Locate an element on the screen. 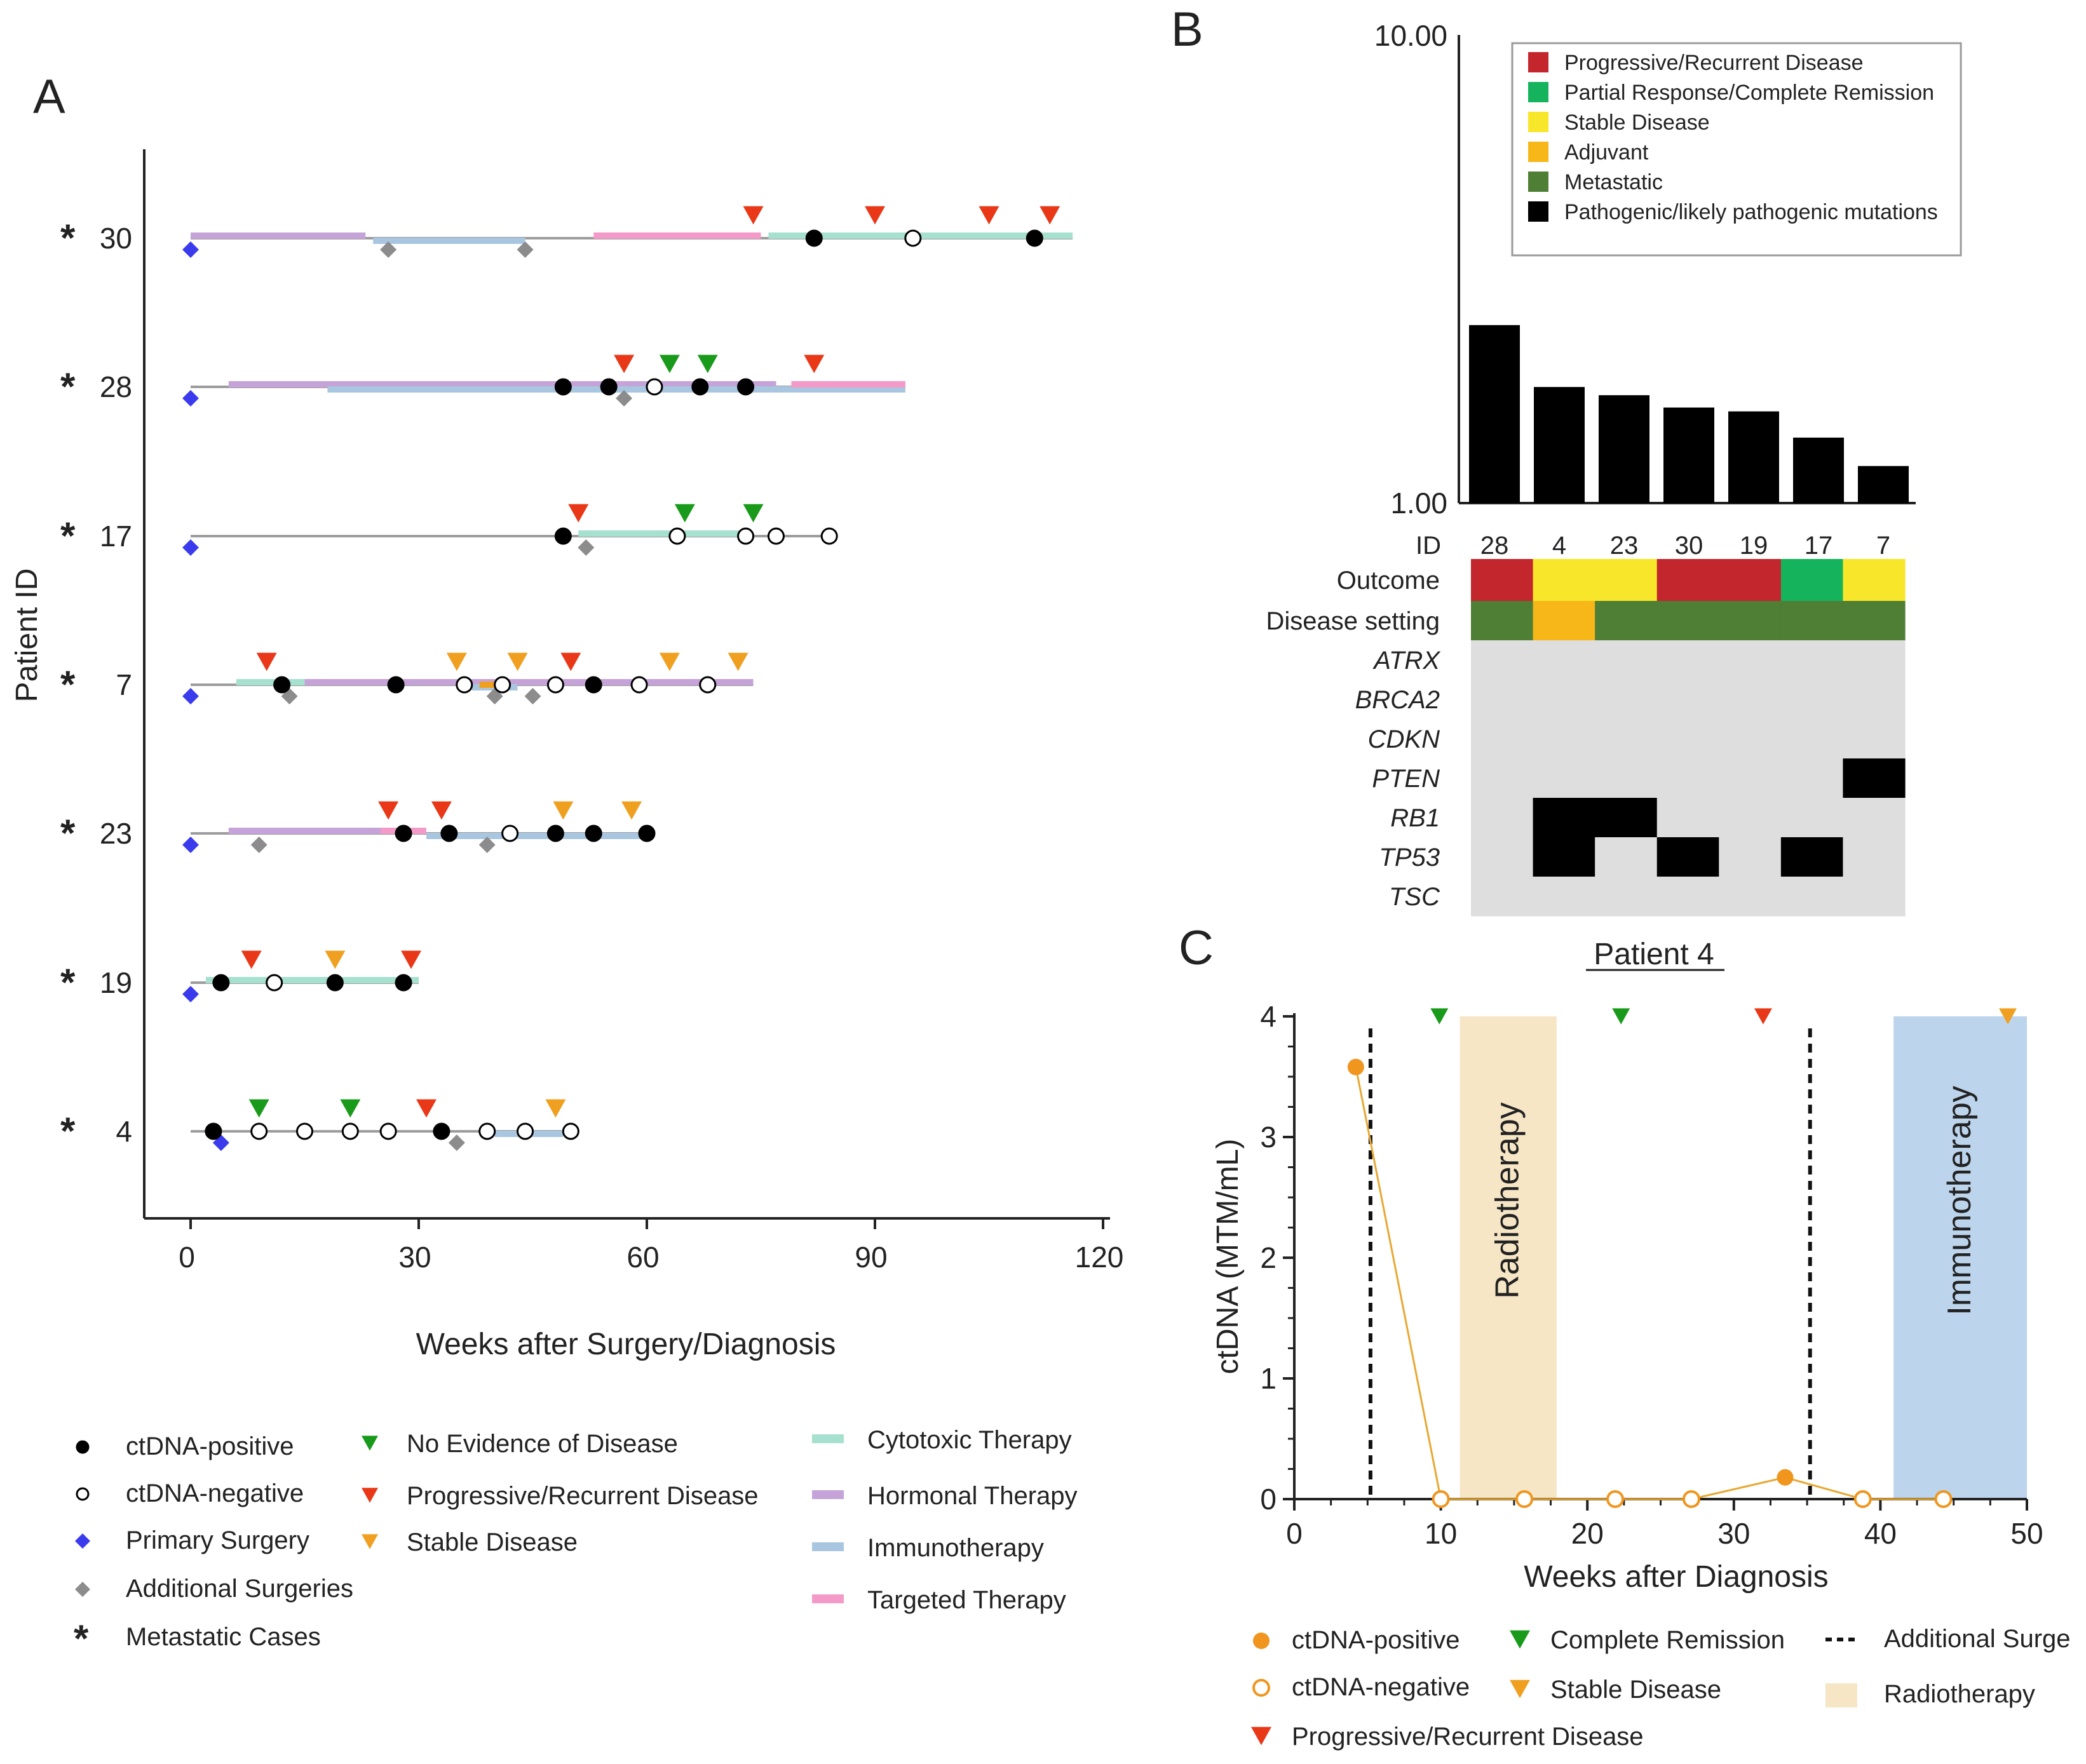 The height and width of the screenshot is (1764, 2086). c-x-axis-label: Weeks after Diagnosis is located at coordinates (1676, 1577).